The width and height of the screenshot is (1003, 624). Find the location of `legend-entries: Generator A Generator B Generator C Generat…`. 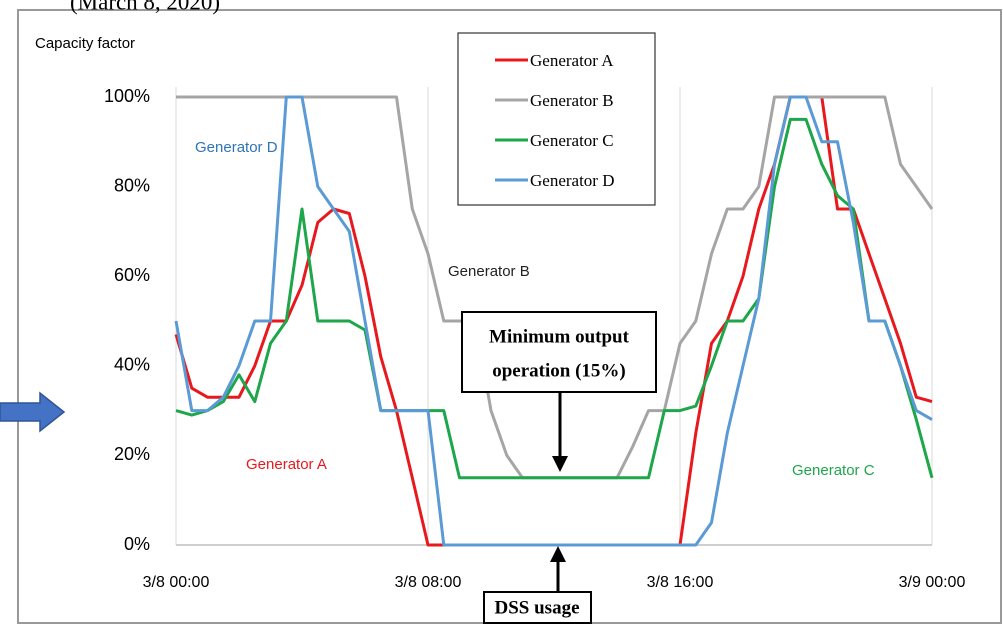

legend-entries: Generator A Generator B Generator C Generat… is located at coordinates (555, 120).